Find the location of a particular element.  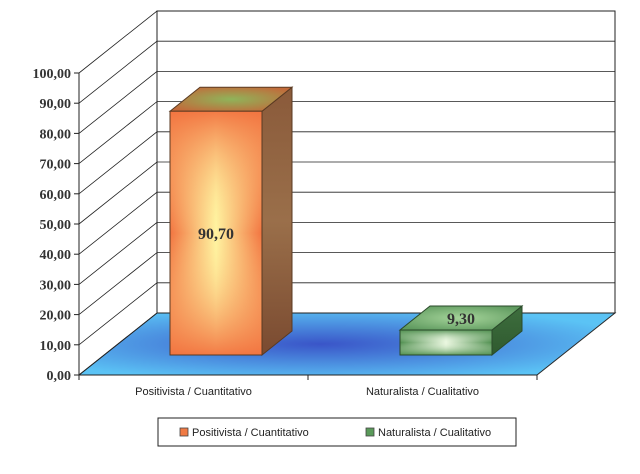

x-tick-label: Positivista / Cuantitativo is located at coordinates (193, 392).